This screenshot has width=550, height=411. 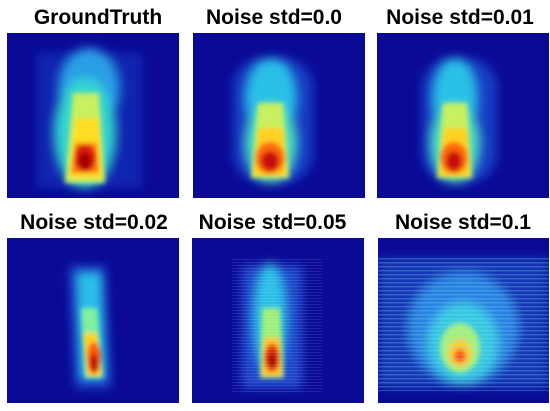 I want to click on heatmap-groundtruth, so click(x=93, y=115).